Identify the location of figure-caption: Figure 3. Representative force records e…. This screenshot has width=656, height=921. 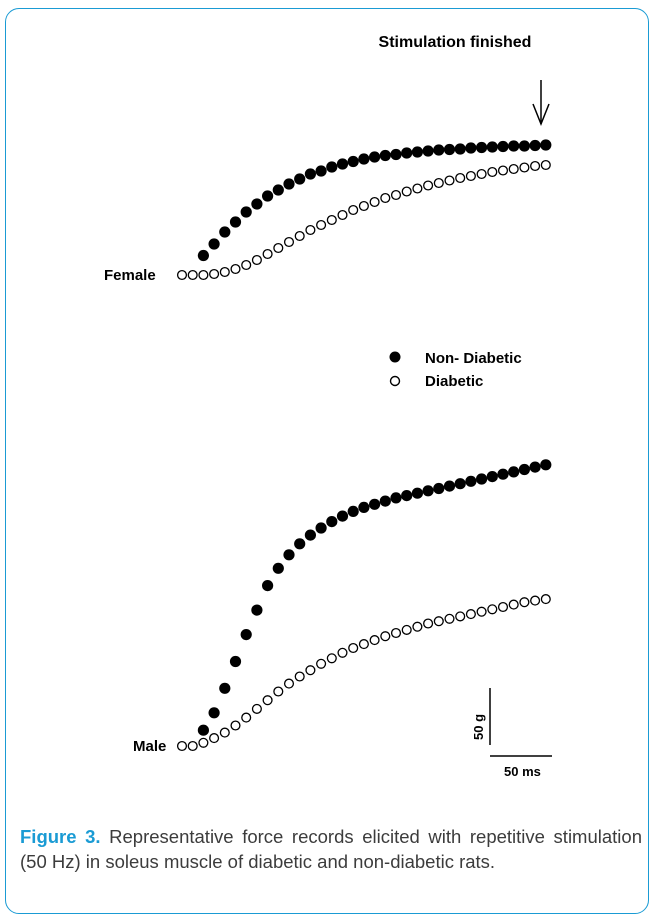
(331, 849).